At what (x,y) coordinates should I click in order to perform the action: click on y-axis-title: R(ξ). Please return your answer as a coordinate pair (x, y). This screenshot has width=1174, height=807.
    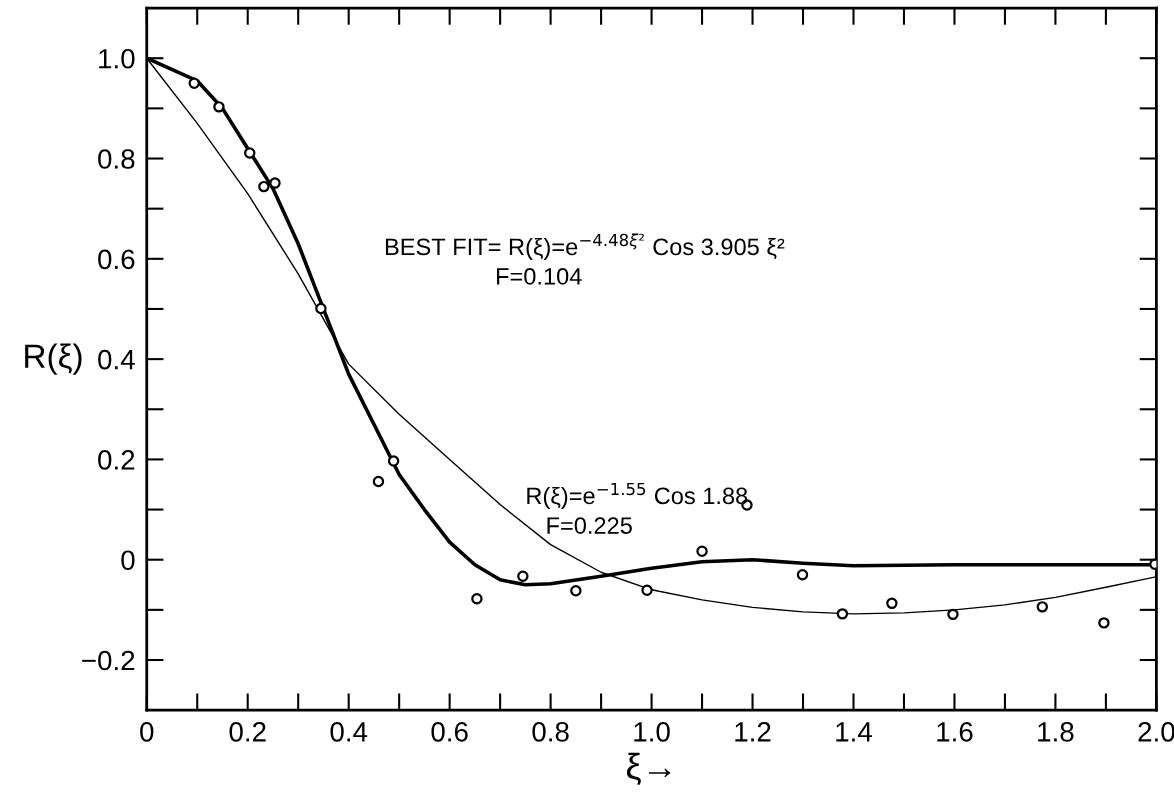
    Looking at the image, I should click on (53, 359).